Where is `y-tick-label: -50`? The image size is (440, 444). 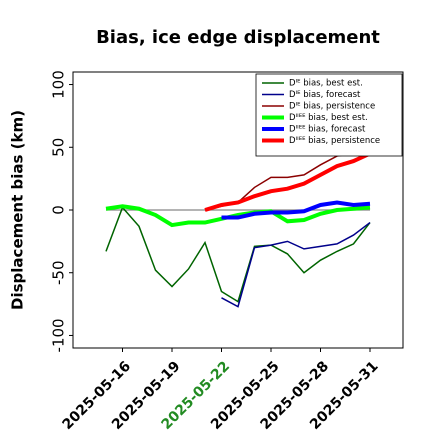
y-tick-label: -50 is located at coordinates (59, 272).